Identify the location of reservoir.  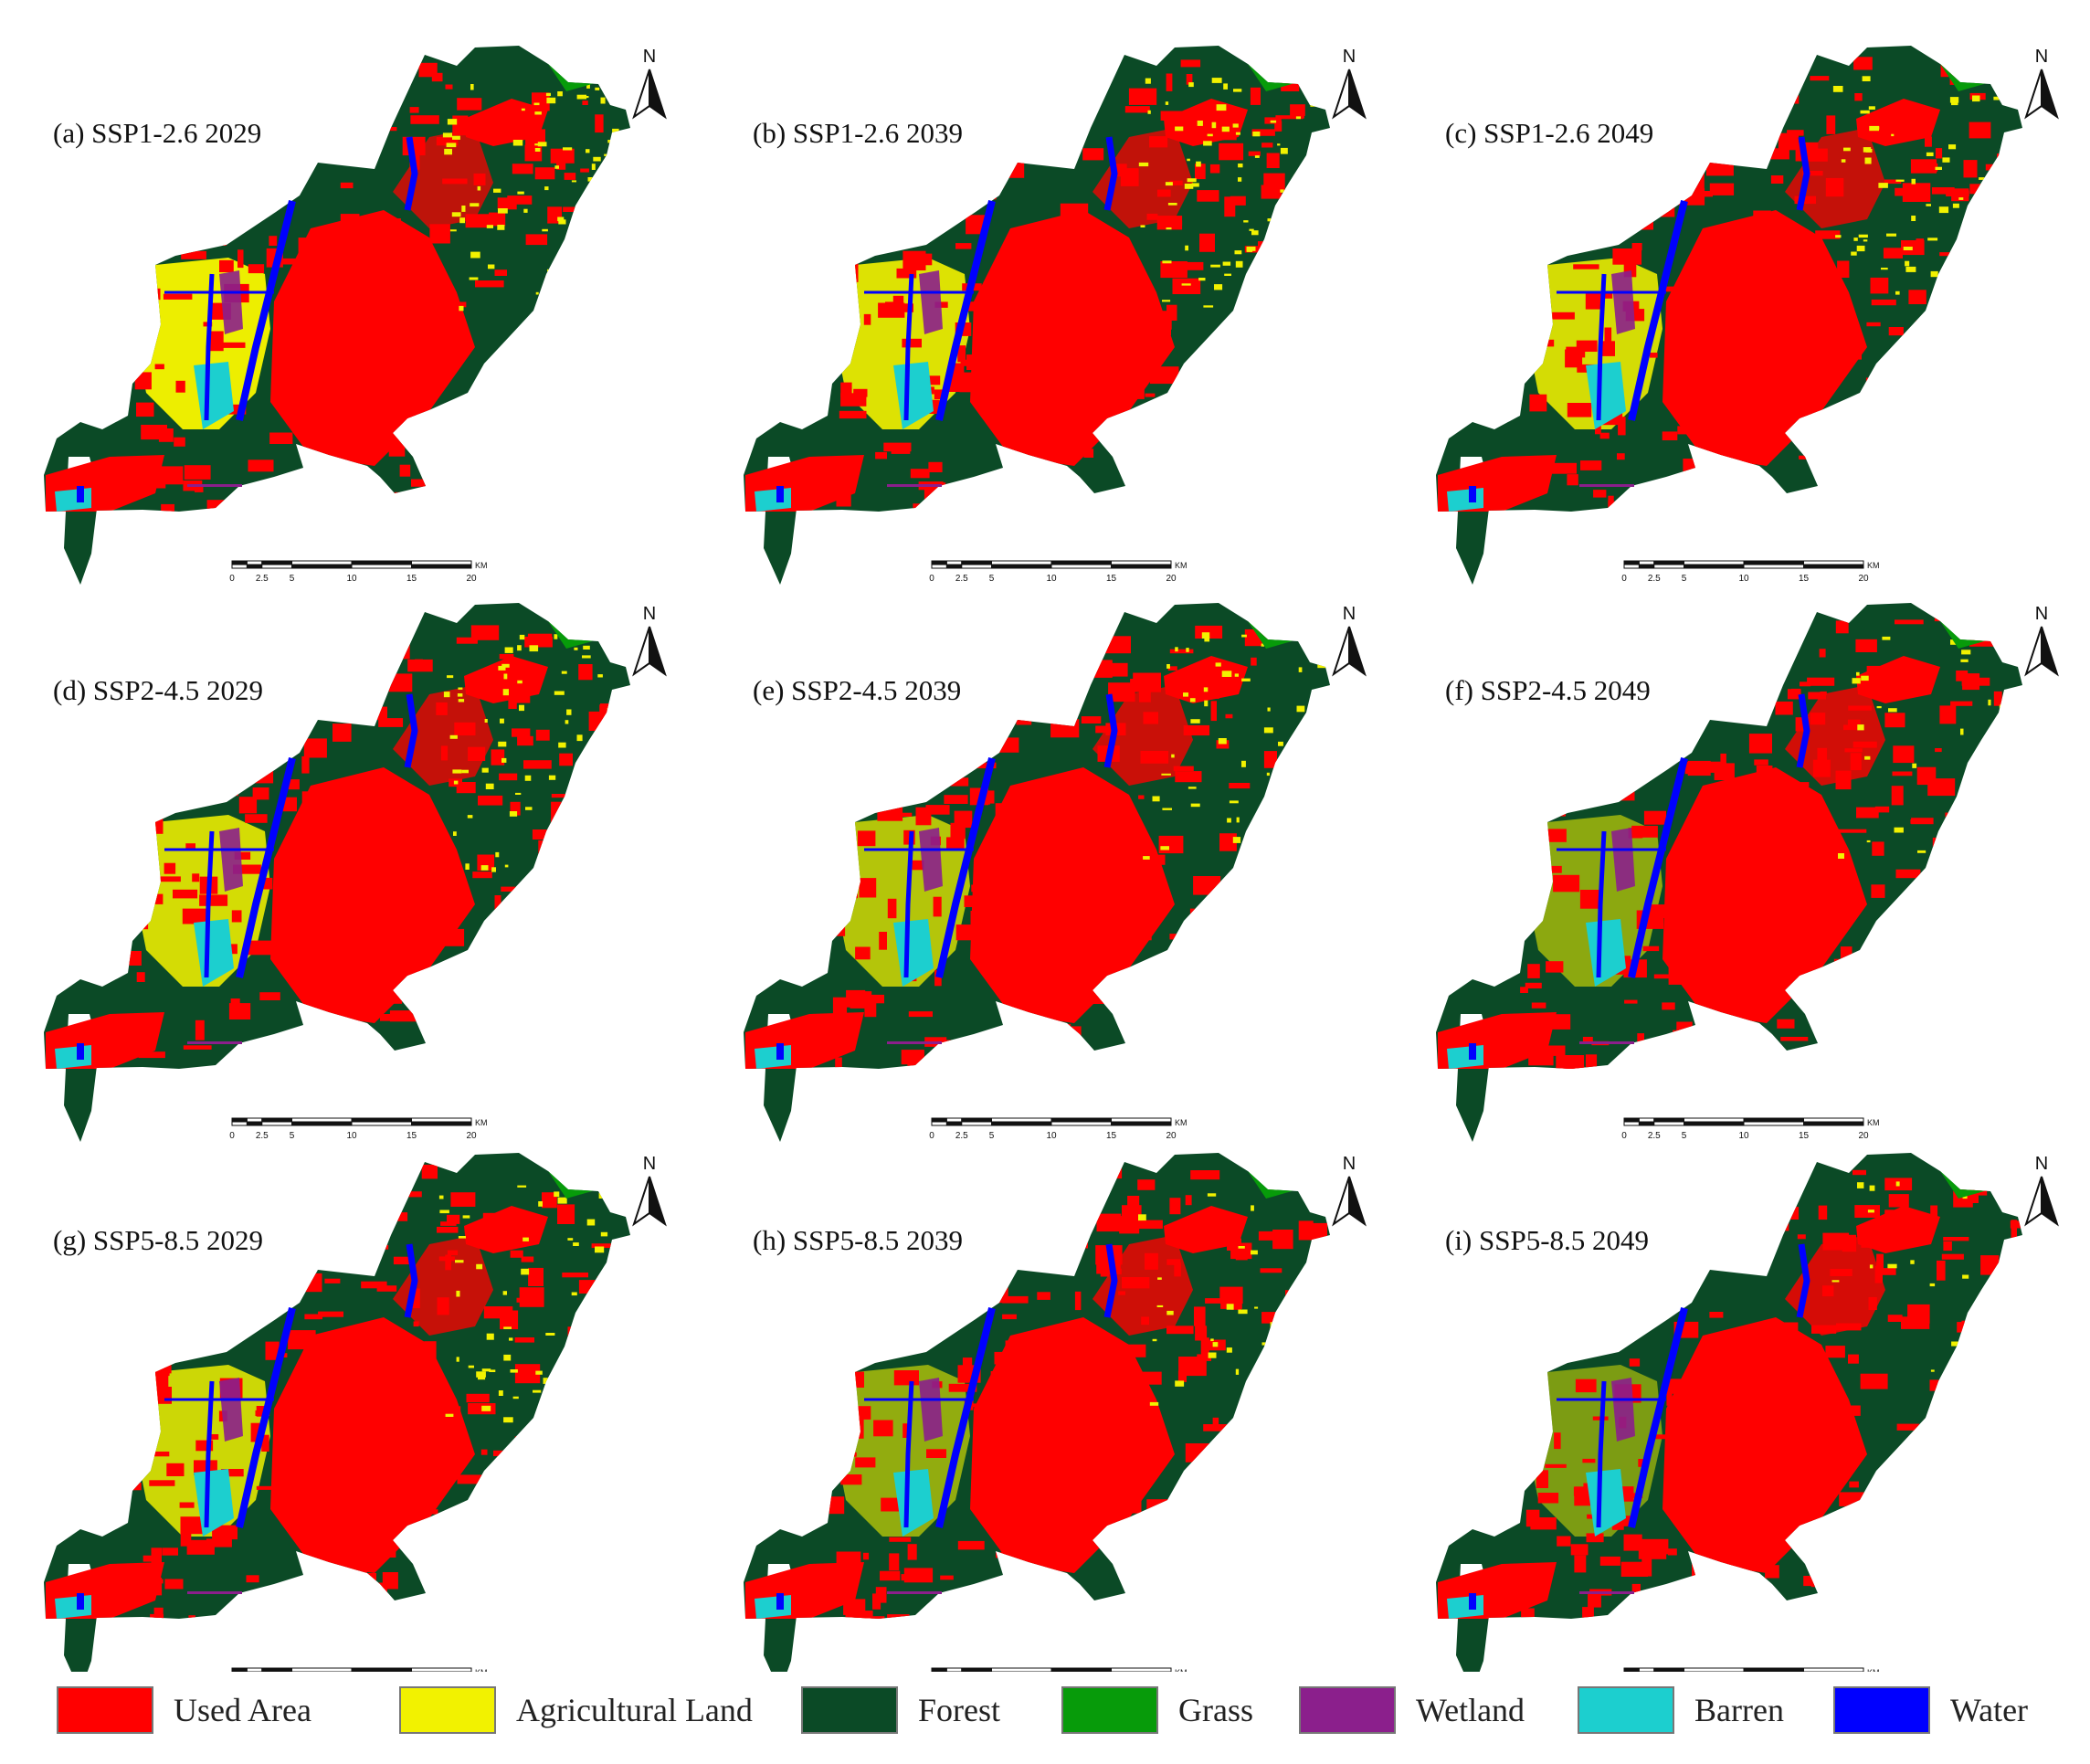
(1803, 173).